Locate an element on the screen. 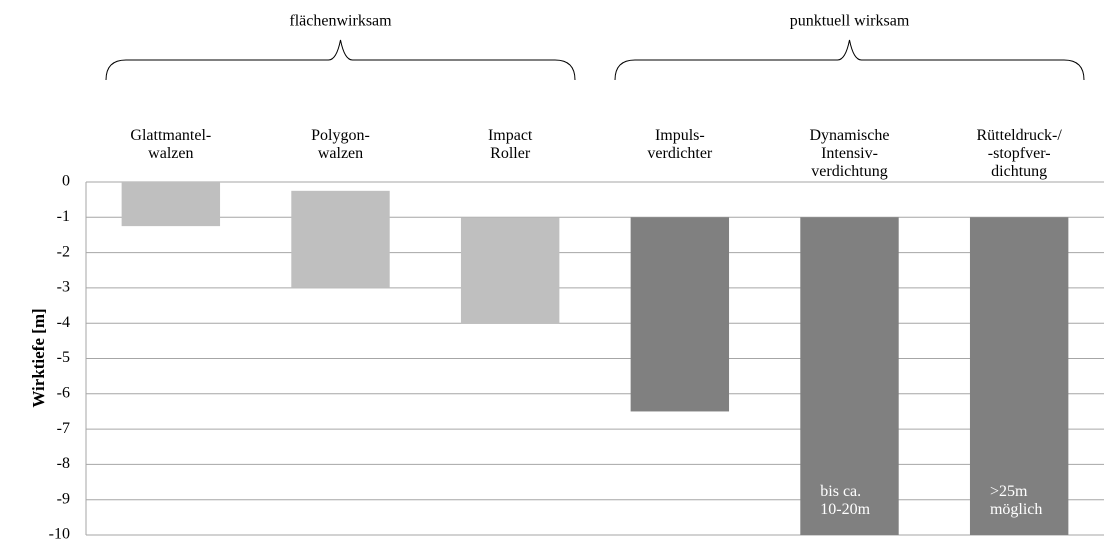 The height and width of the screenshot is (540, 1105). bar-note: >25m möglich is located at coordinates (1016, 500).